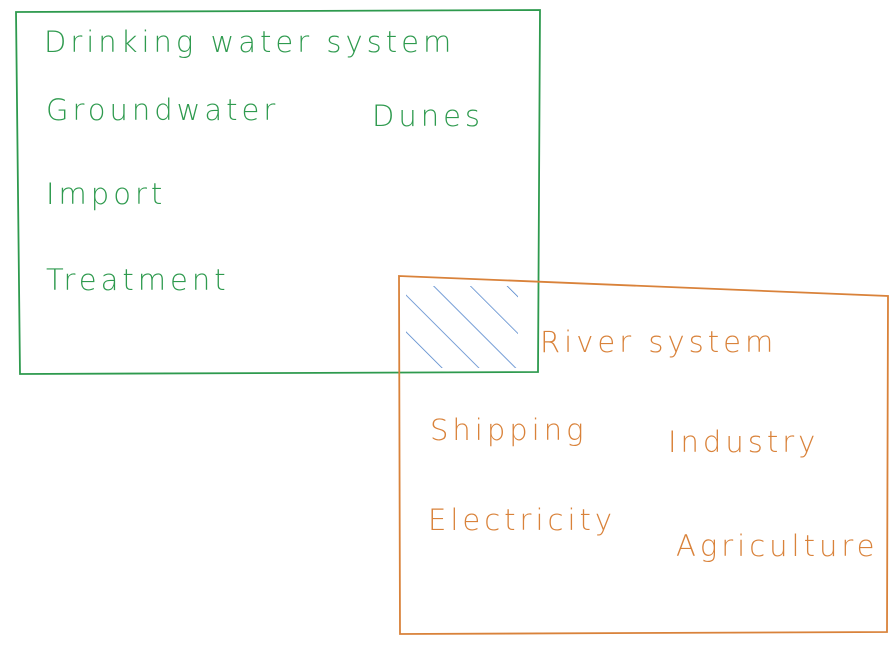  I want to click on system-title: Drinking water system, so click(249, 42).